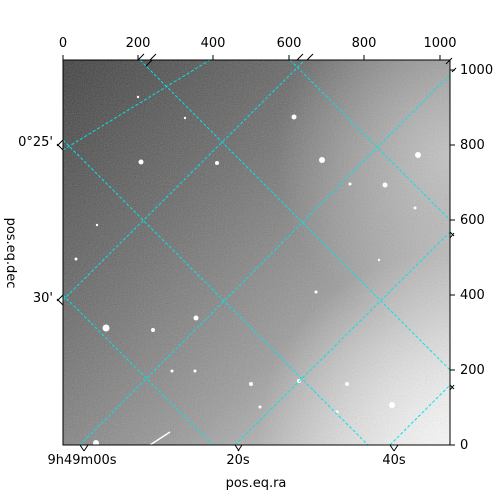 The height and width of the screenshot is (500, 500). What do you see at coordinates (472, 370) in the screenshot?
I see `right-tick-label: 200` at bounding box center [472, 370].